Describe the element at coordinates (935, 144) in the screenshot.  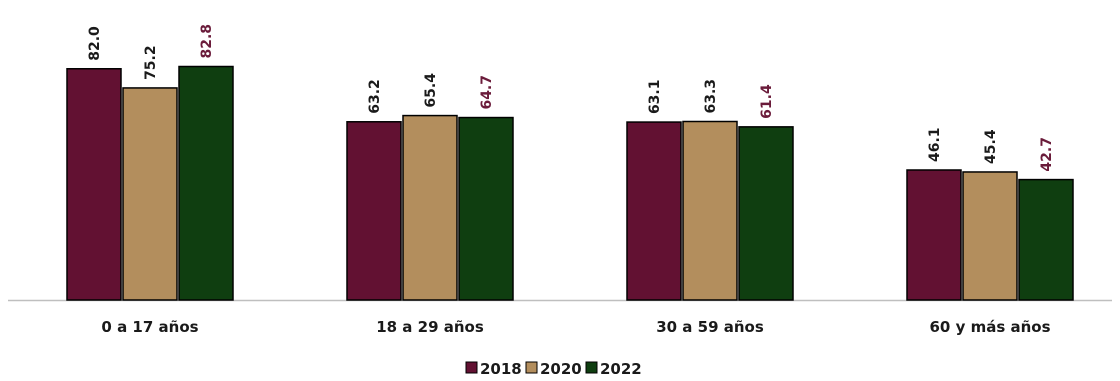
I see `data-label-2018-4: 46.1` at that location.